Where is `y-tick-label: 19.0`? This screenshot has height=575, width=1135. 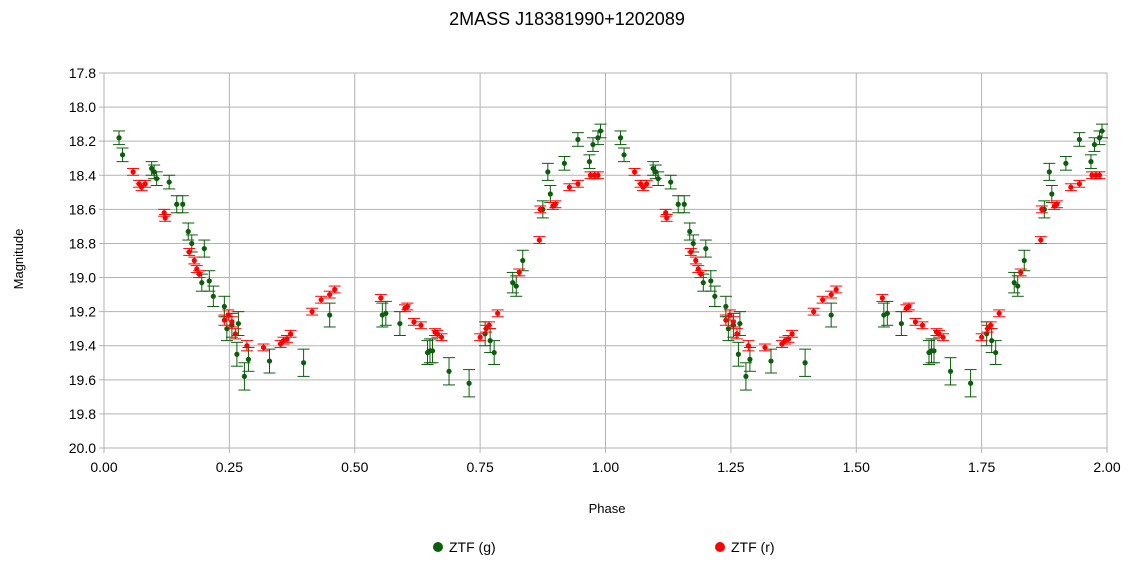 y-tick-label: 19.0 is located at coordinates (82, 278).